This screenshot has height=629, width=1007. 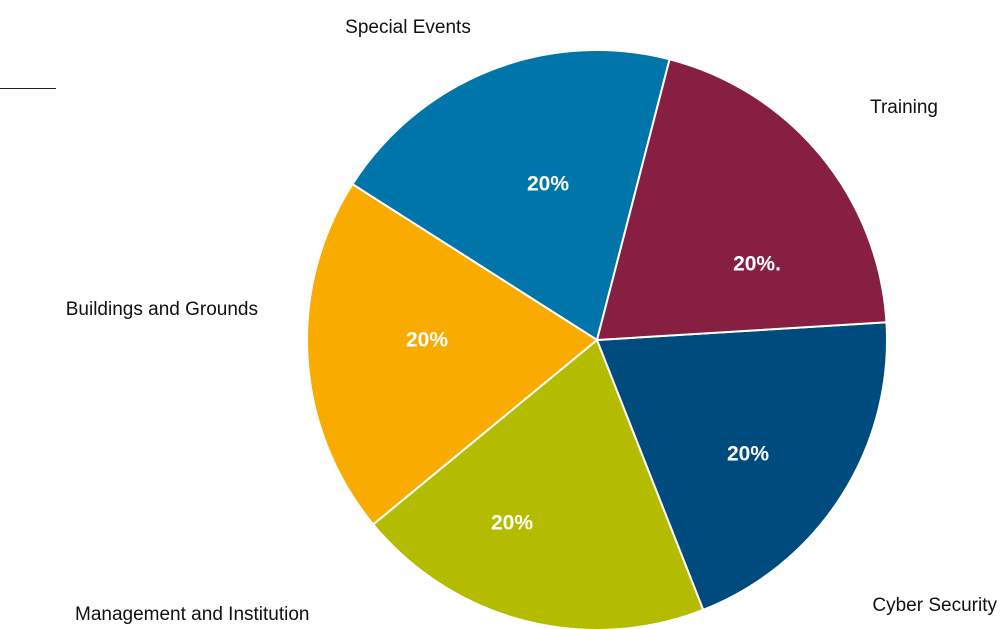 I want to click on pie-slice-buildings-and-grounds, so click(x=741, y=200).